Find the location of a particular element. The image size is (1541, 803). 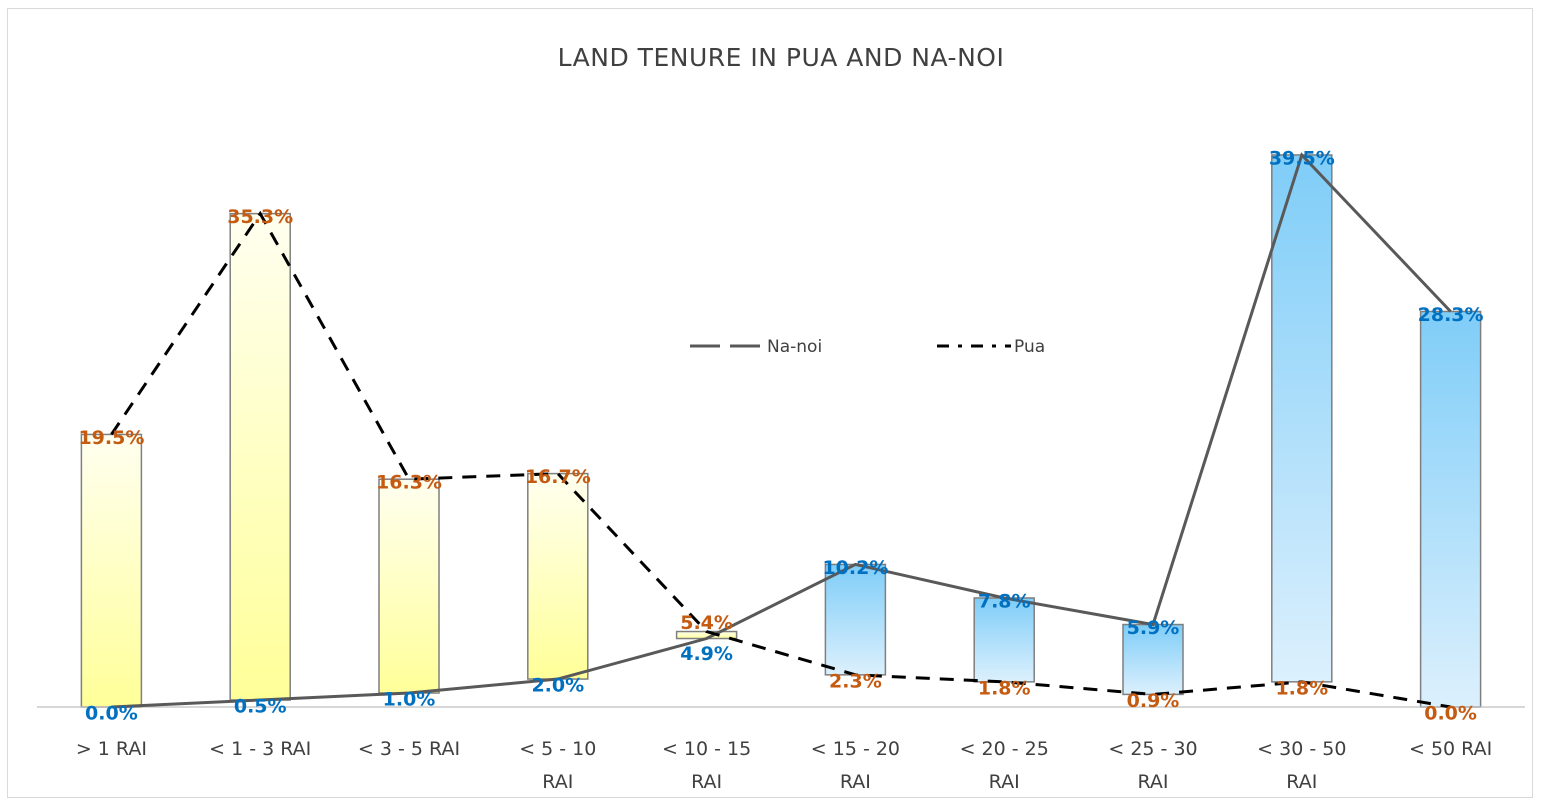

x-tick-label-0: > 1 RAI is located at coordinates (111, 749).